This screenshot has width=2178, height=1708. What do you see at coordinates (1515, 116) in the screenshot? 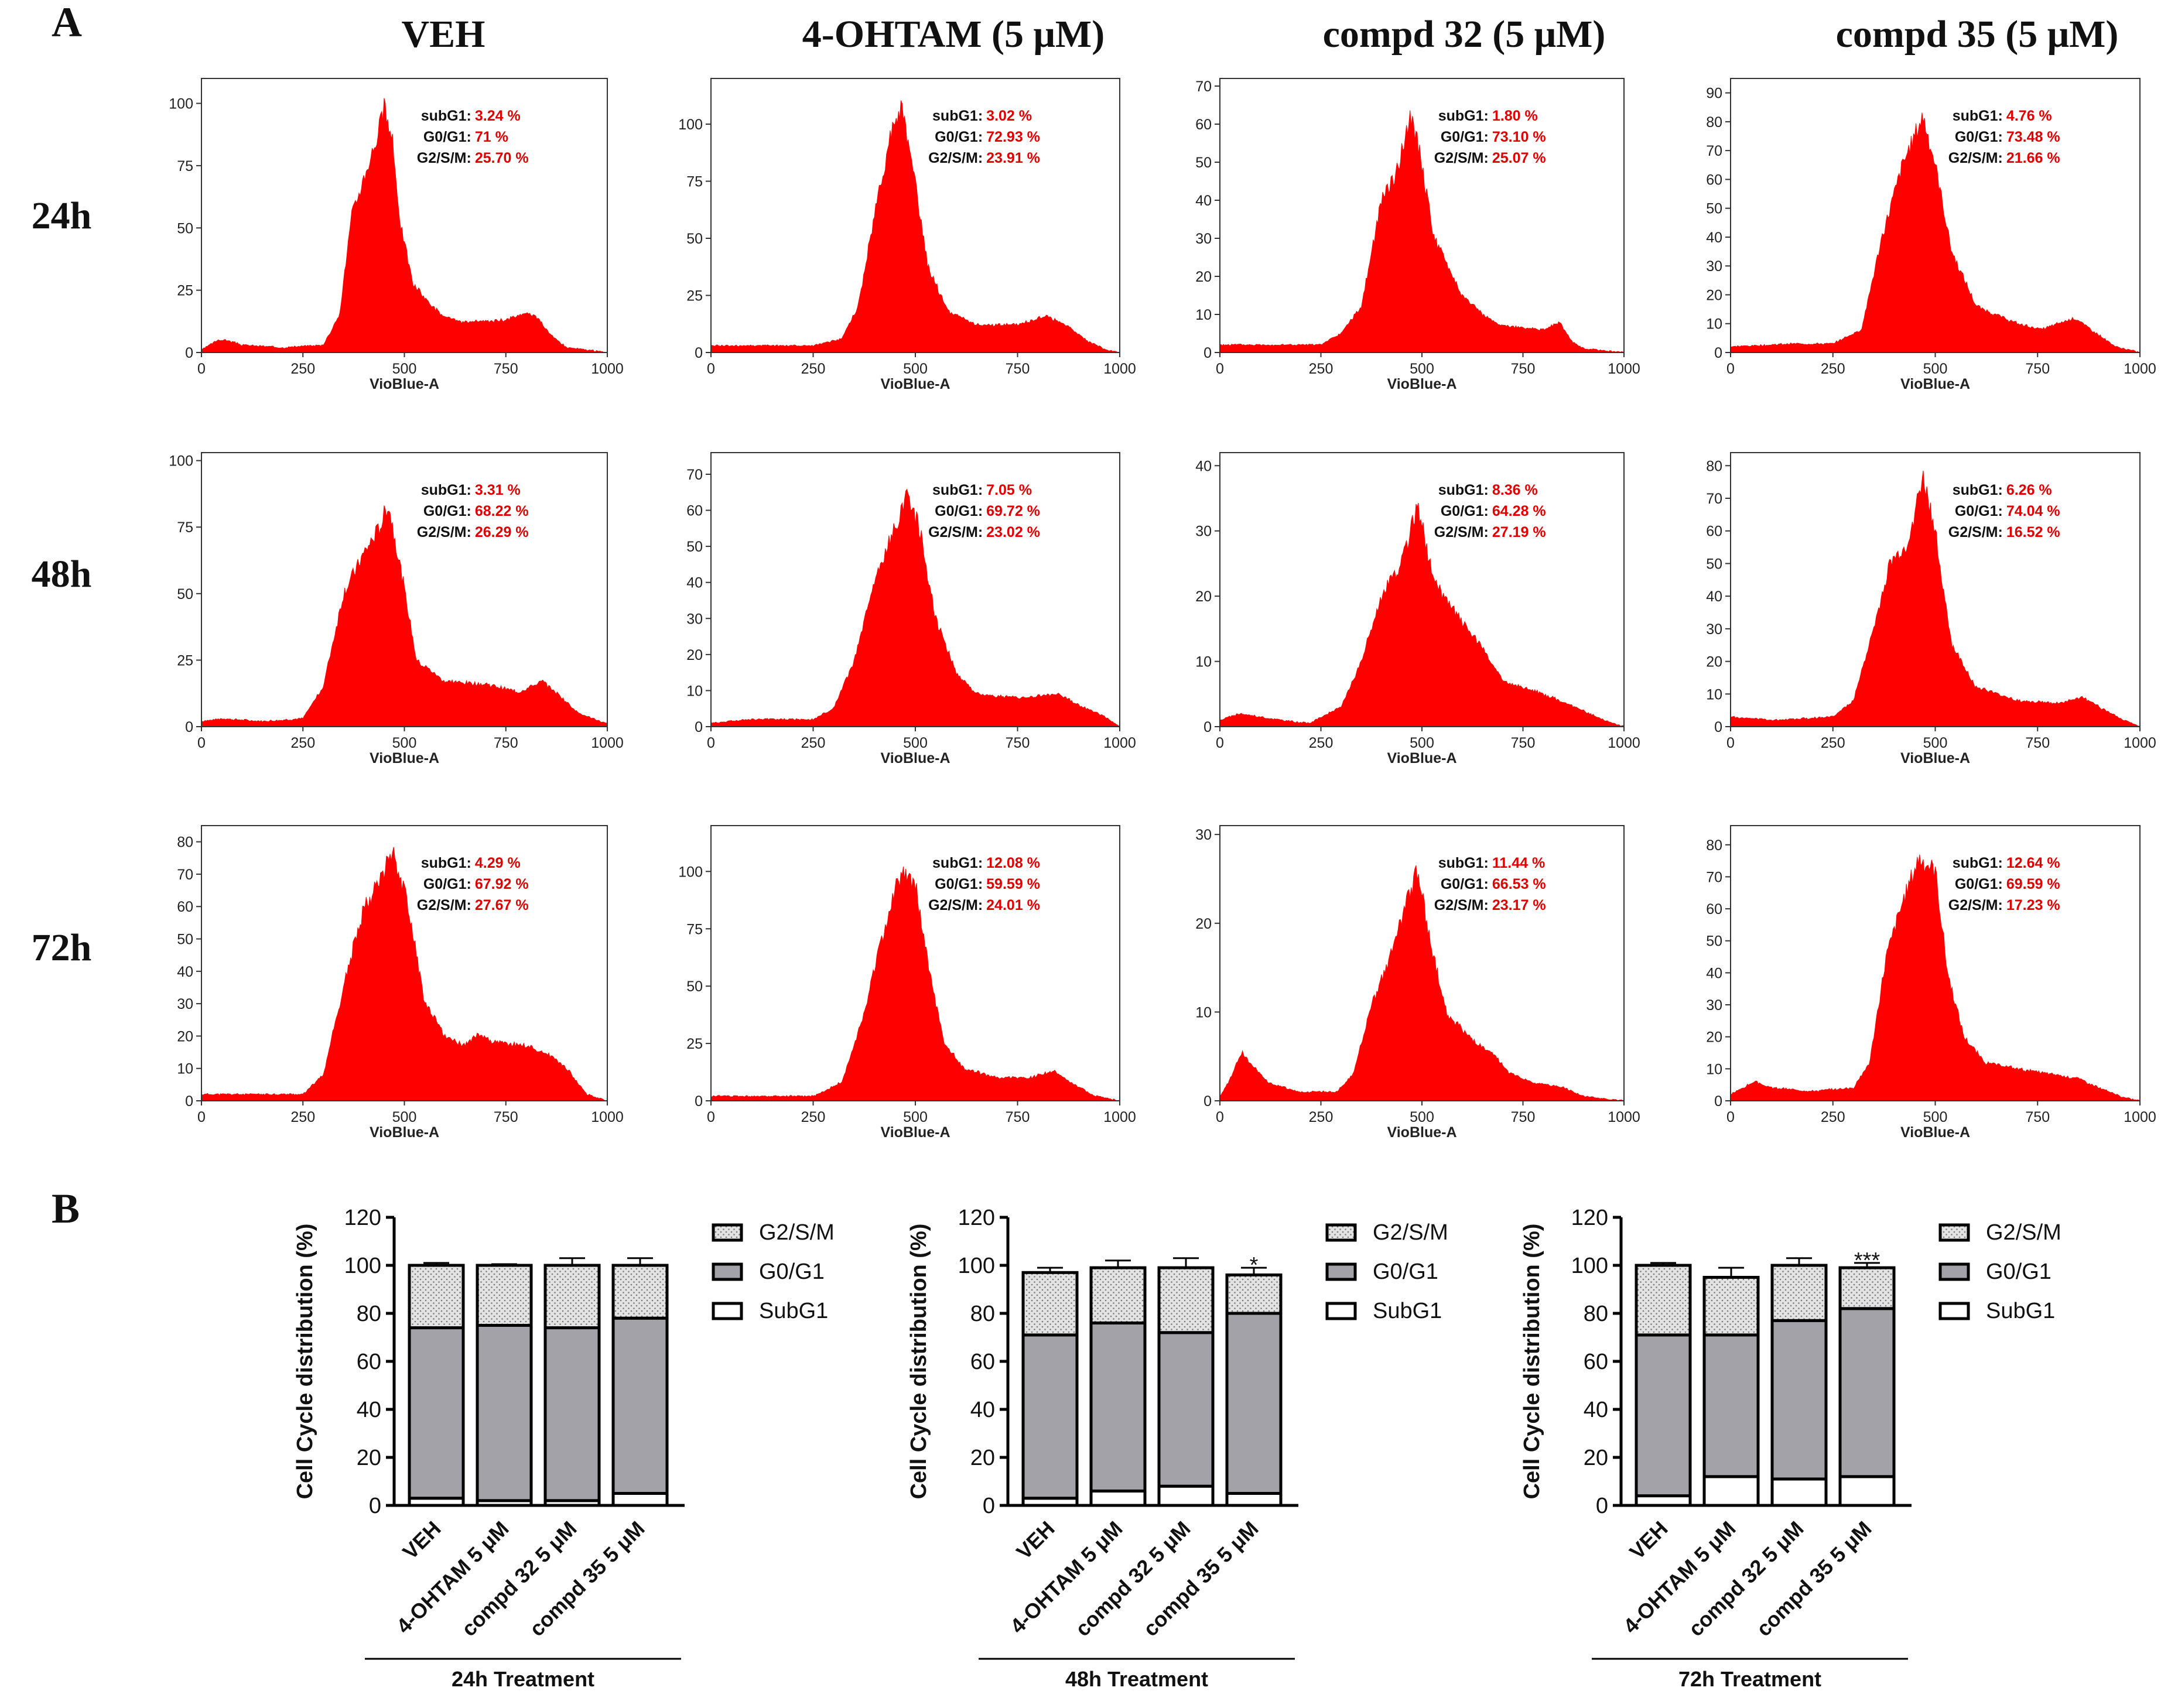
I see `stat-value: 1.80 %` at bounding box center [1515, 116].